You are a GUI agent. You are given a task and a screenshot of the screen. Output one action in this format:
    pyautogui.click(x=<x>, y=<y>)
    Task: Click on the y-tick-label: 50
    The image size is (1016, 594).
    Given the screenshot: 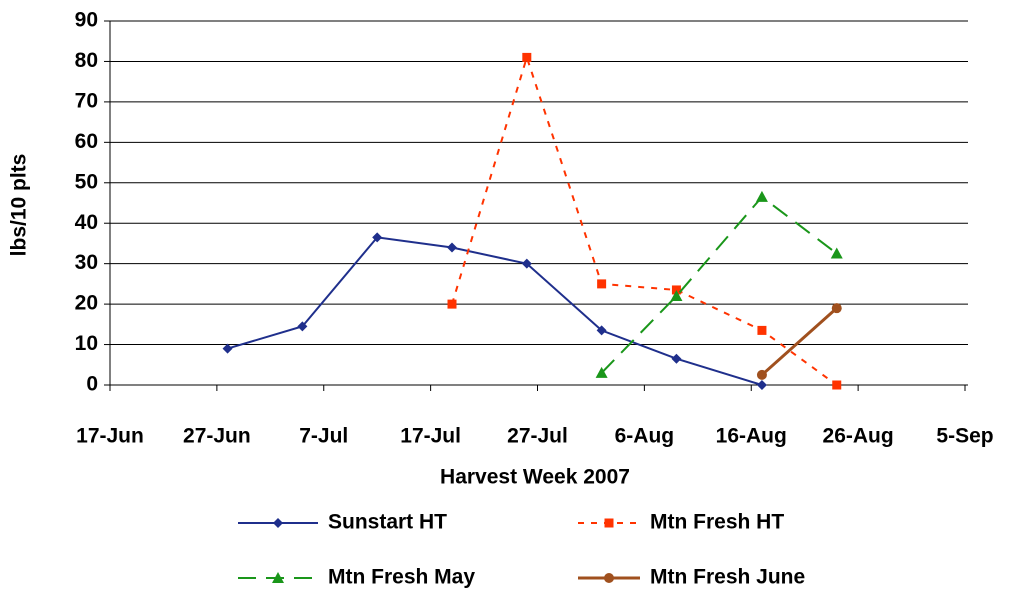 What is the action you would take?
    pyautogui.click(x=86, y=181)
    